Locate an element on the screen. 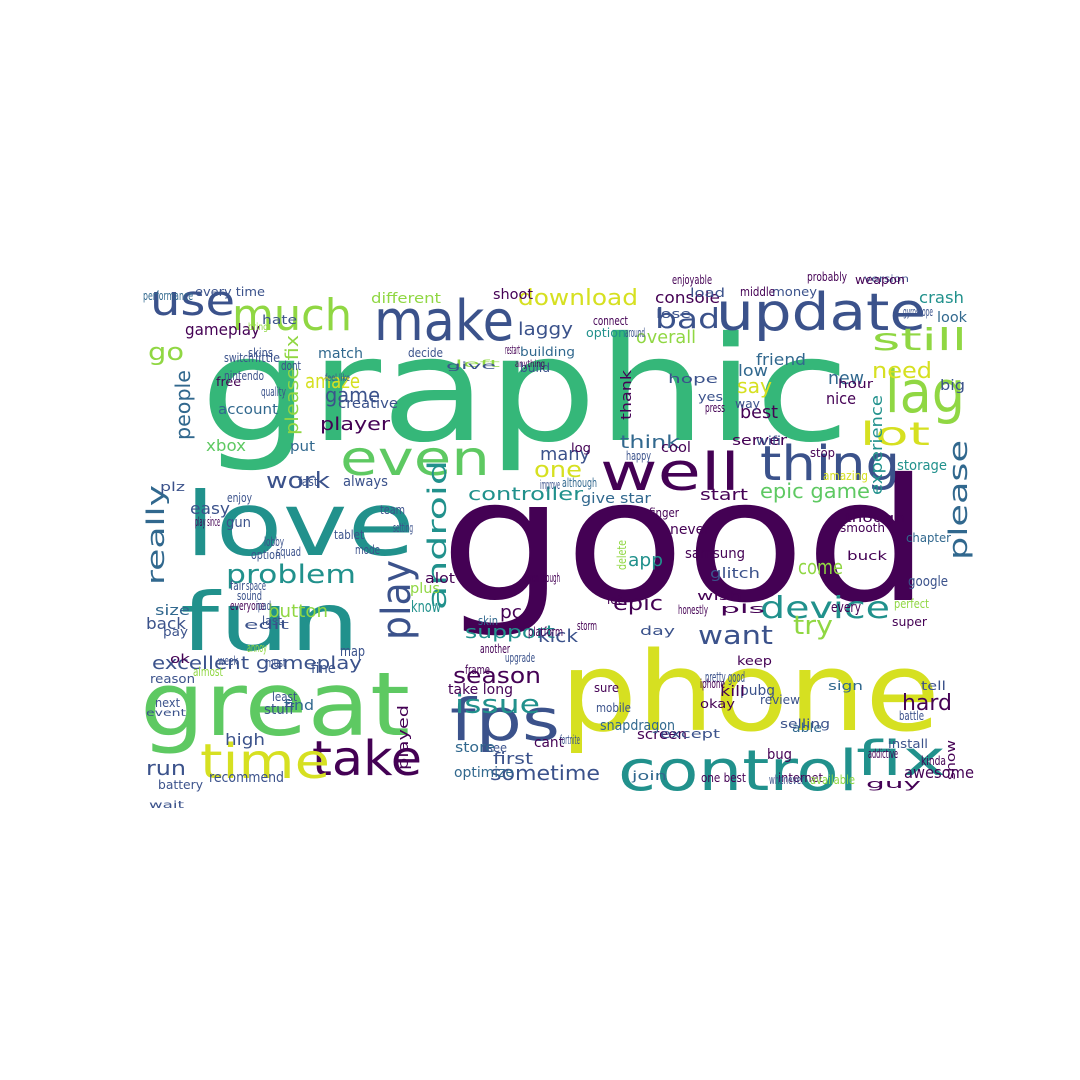 The width and height of the screenshot is (1080, 1080). word-amaze: amaze is located at coordinates (332, 381).